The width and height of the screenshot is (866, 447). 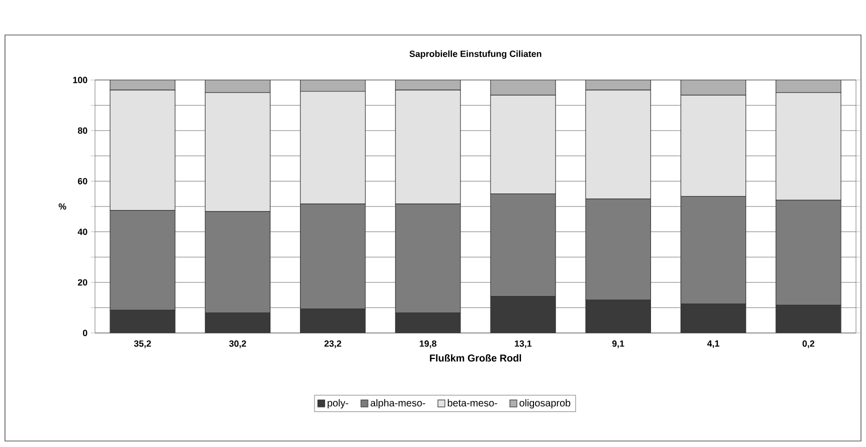 What do you see at coordinates (333, 344) in the screenshot?
I see `x-tick-label: 23,2` at bounding box center [333, 344].